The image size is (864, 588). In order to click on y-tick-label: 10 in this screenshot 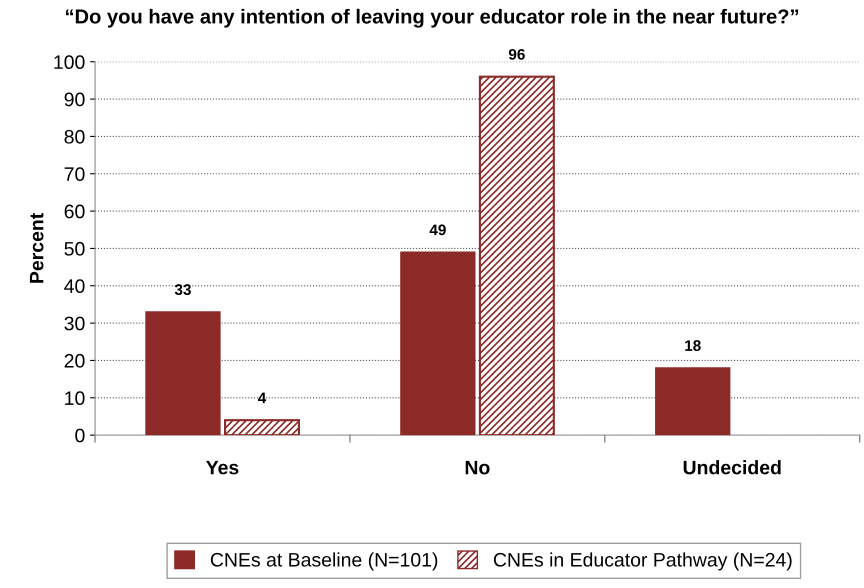, I will do `click(75, 398)`.